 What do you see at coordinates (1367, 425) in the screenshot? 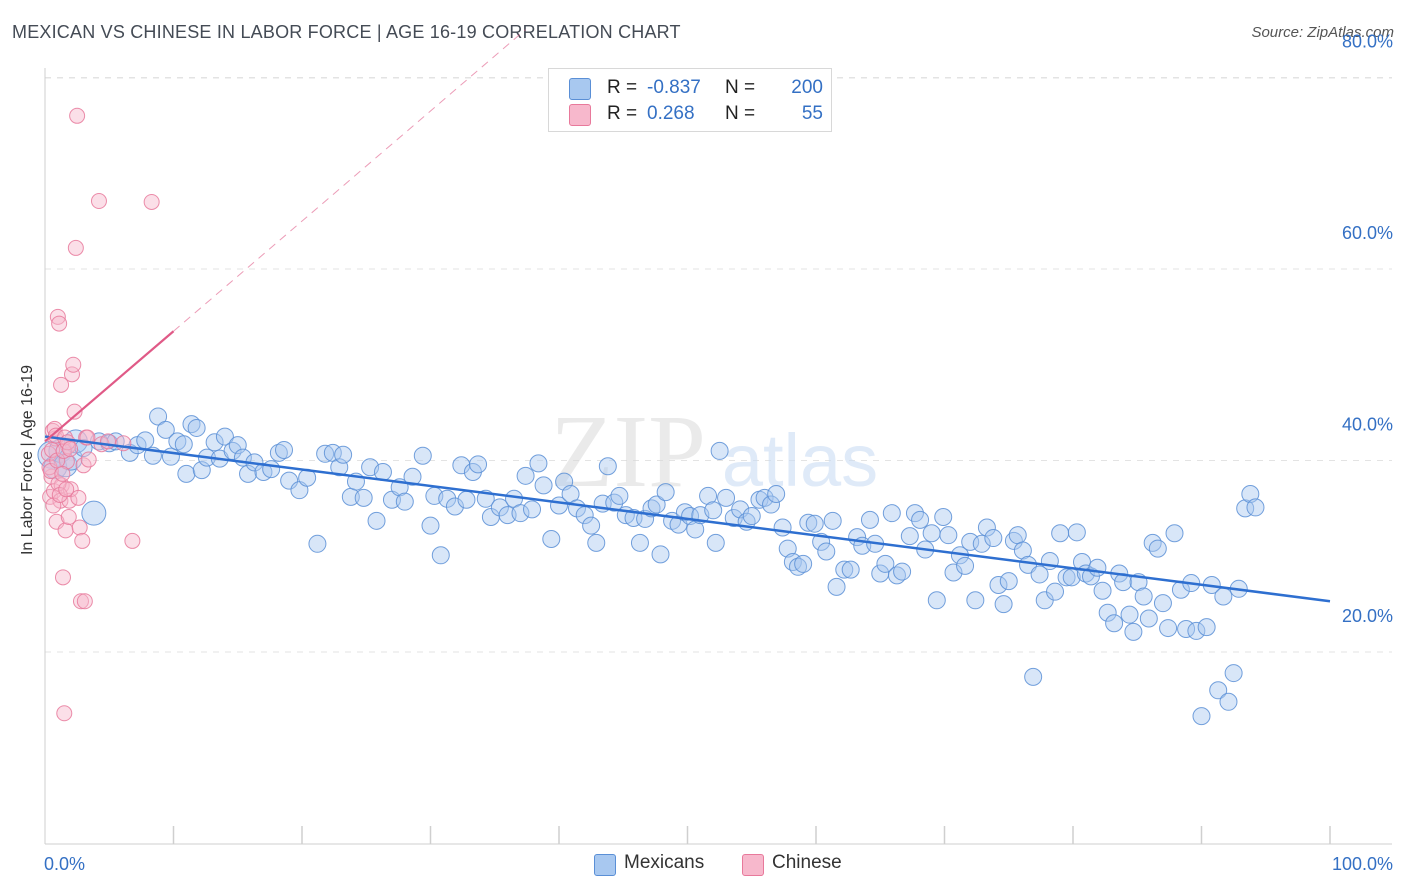
I see `y-tick-label: 40.0%` at bounding box center [1367, 425].